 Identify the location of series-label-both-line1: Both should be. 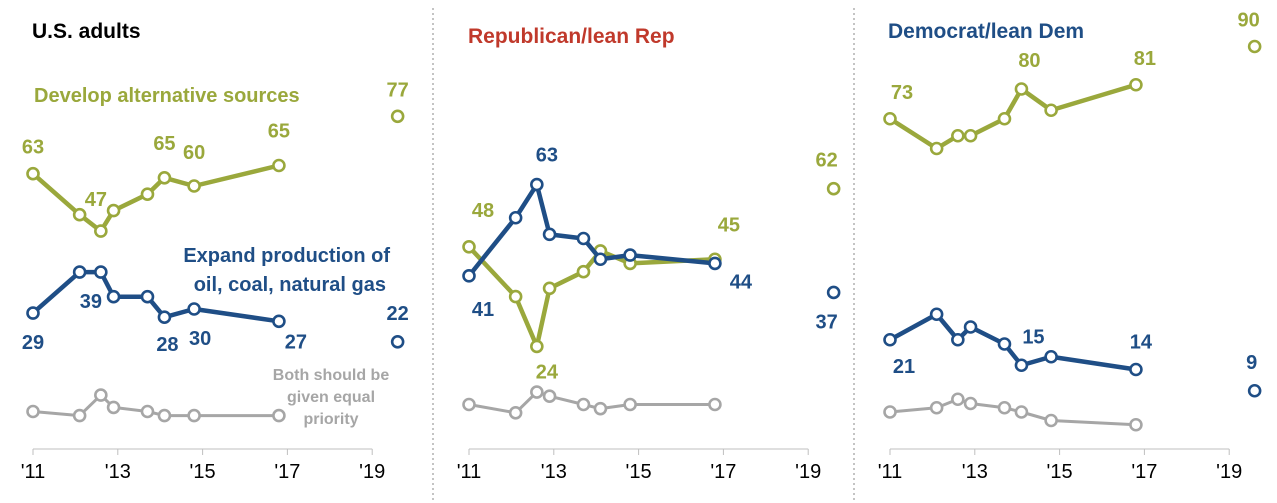
(331, 375).